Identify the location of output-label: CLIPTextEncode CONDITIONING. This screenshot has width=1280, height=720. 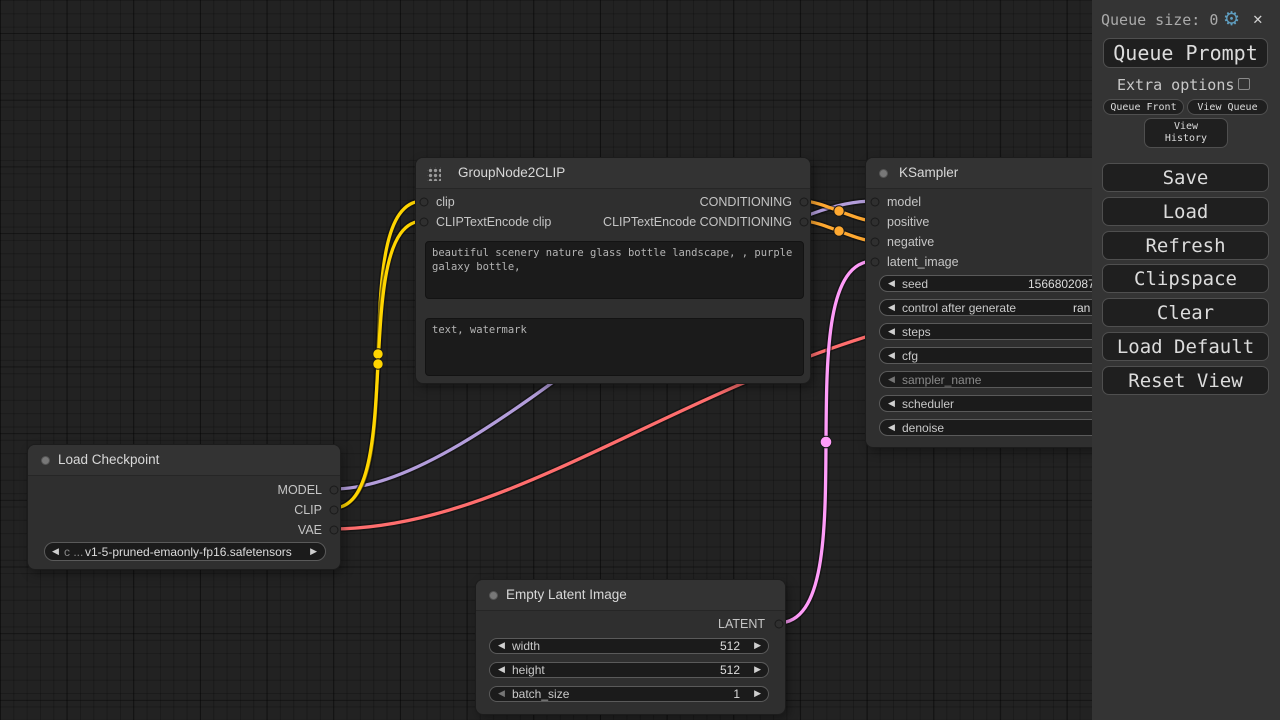
(697, 222).